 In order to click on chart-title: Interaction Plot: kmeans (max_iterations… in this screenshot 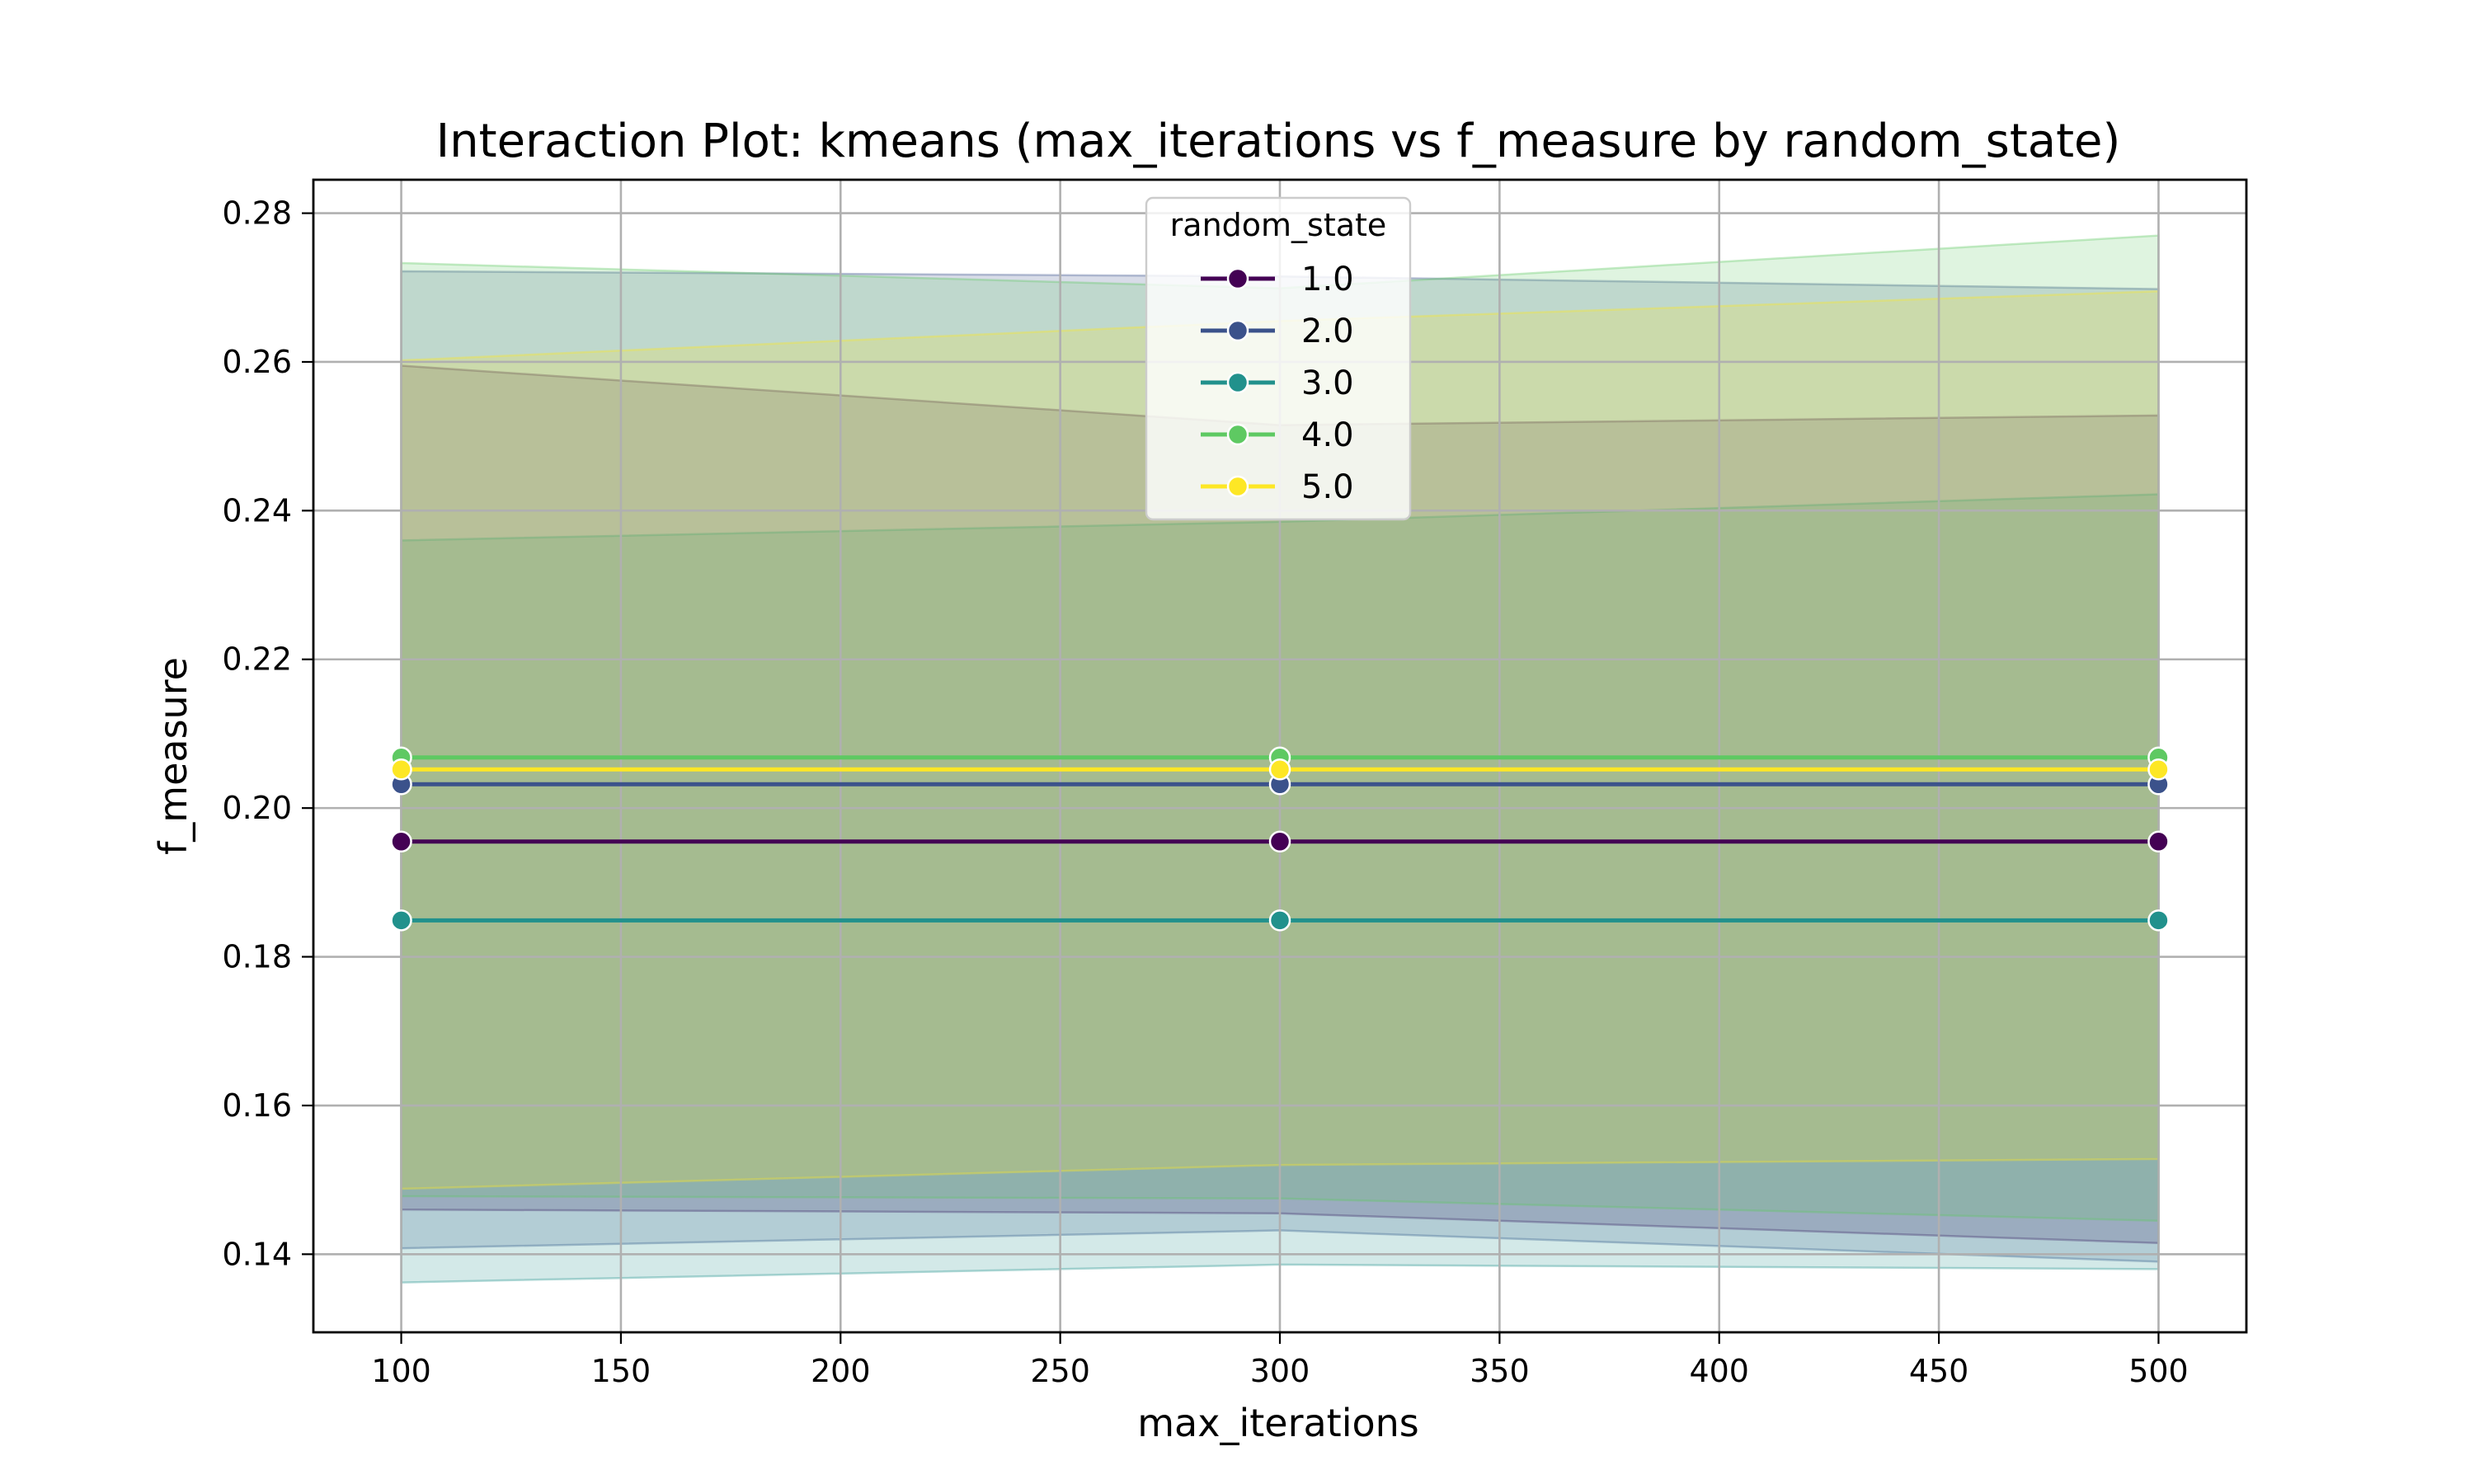, I will do `click(1278, 141)`.